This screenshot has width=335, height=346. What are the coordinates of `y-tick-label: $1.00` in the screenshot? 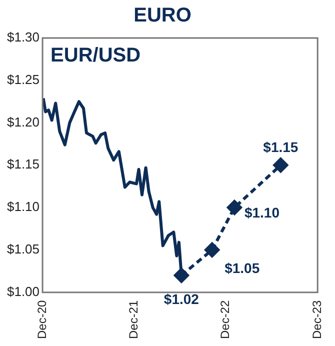 It's located at (23, 291).